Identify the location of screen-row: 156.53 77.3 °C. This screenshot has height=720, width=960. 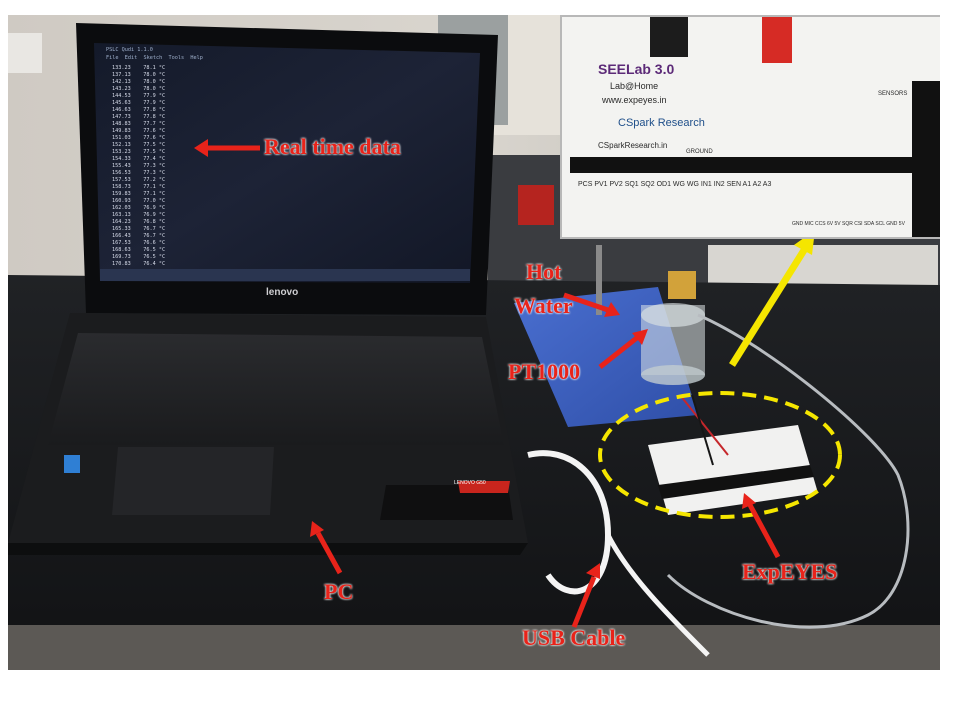
(139, 173).